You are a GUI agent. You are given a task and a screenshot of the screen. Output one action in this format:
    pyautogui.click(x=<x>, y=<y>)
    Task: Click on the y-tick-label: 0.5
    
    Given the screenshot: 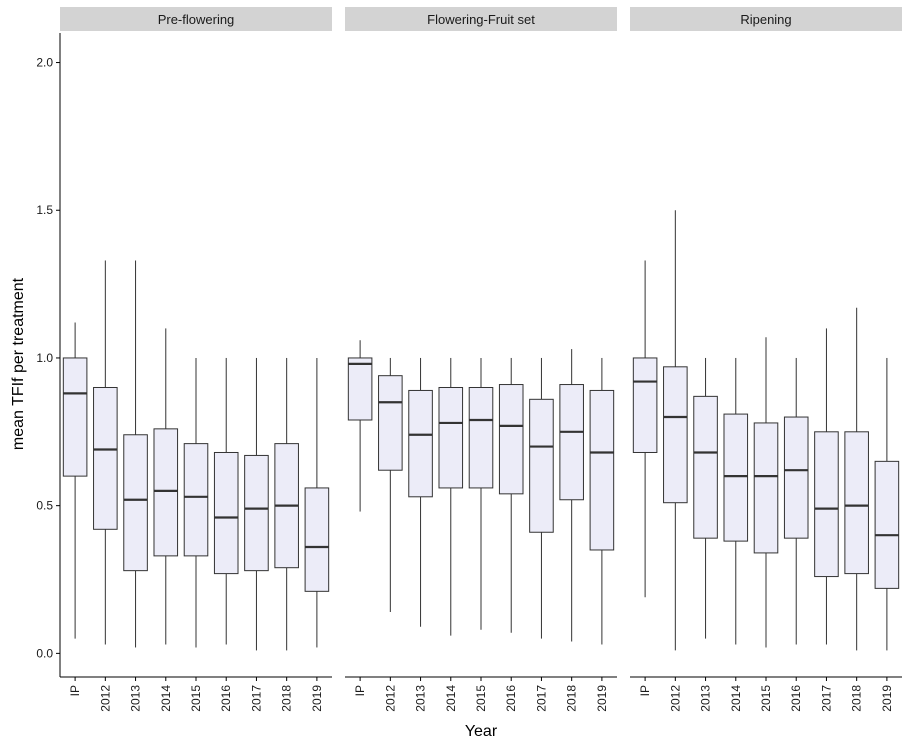 What is the action you would take?
    pyautogui.click(x=44, y=506)
    